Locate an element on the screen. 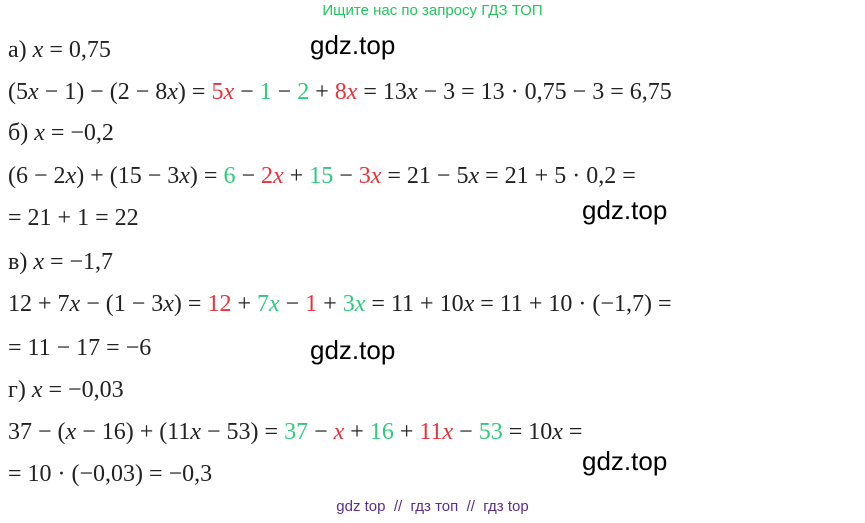  math-segment: 5x is located at coordinates (223, 92).